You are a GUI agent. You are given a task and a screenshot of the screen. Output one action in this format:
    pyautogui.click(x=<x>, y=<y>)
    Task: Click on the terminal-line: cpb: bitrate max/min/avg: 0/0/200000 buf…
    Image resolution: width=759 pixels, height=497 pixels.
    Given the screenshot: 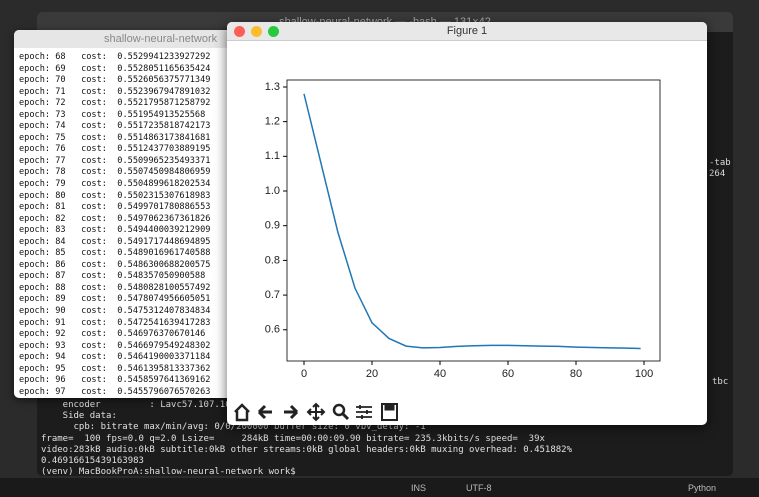 What is the action you would take?
    pyautogui.click(x=233, y=427)
    